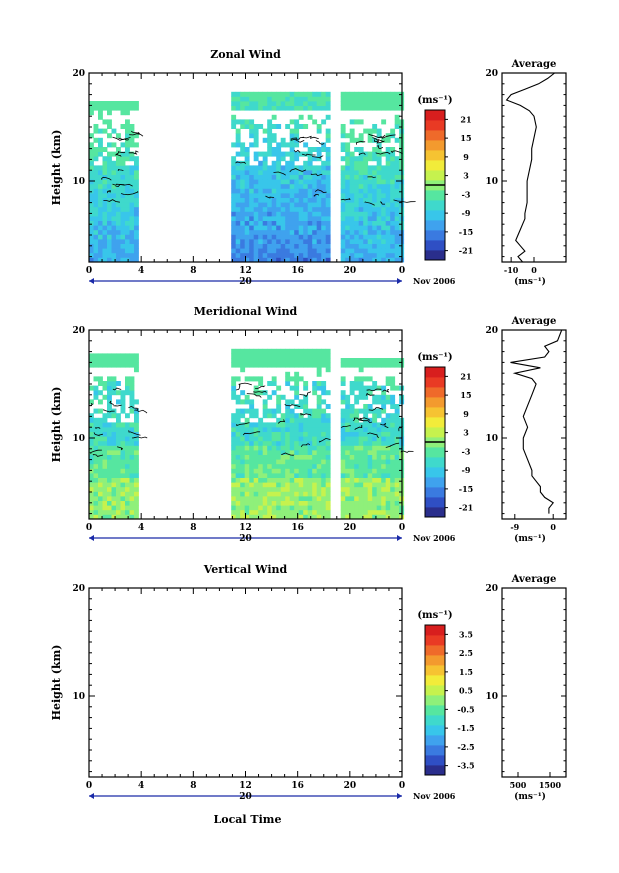  I want to click on x-axis-label: Local Time, so click(248, 819).